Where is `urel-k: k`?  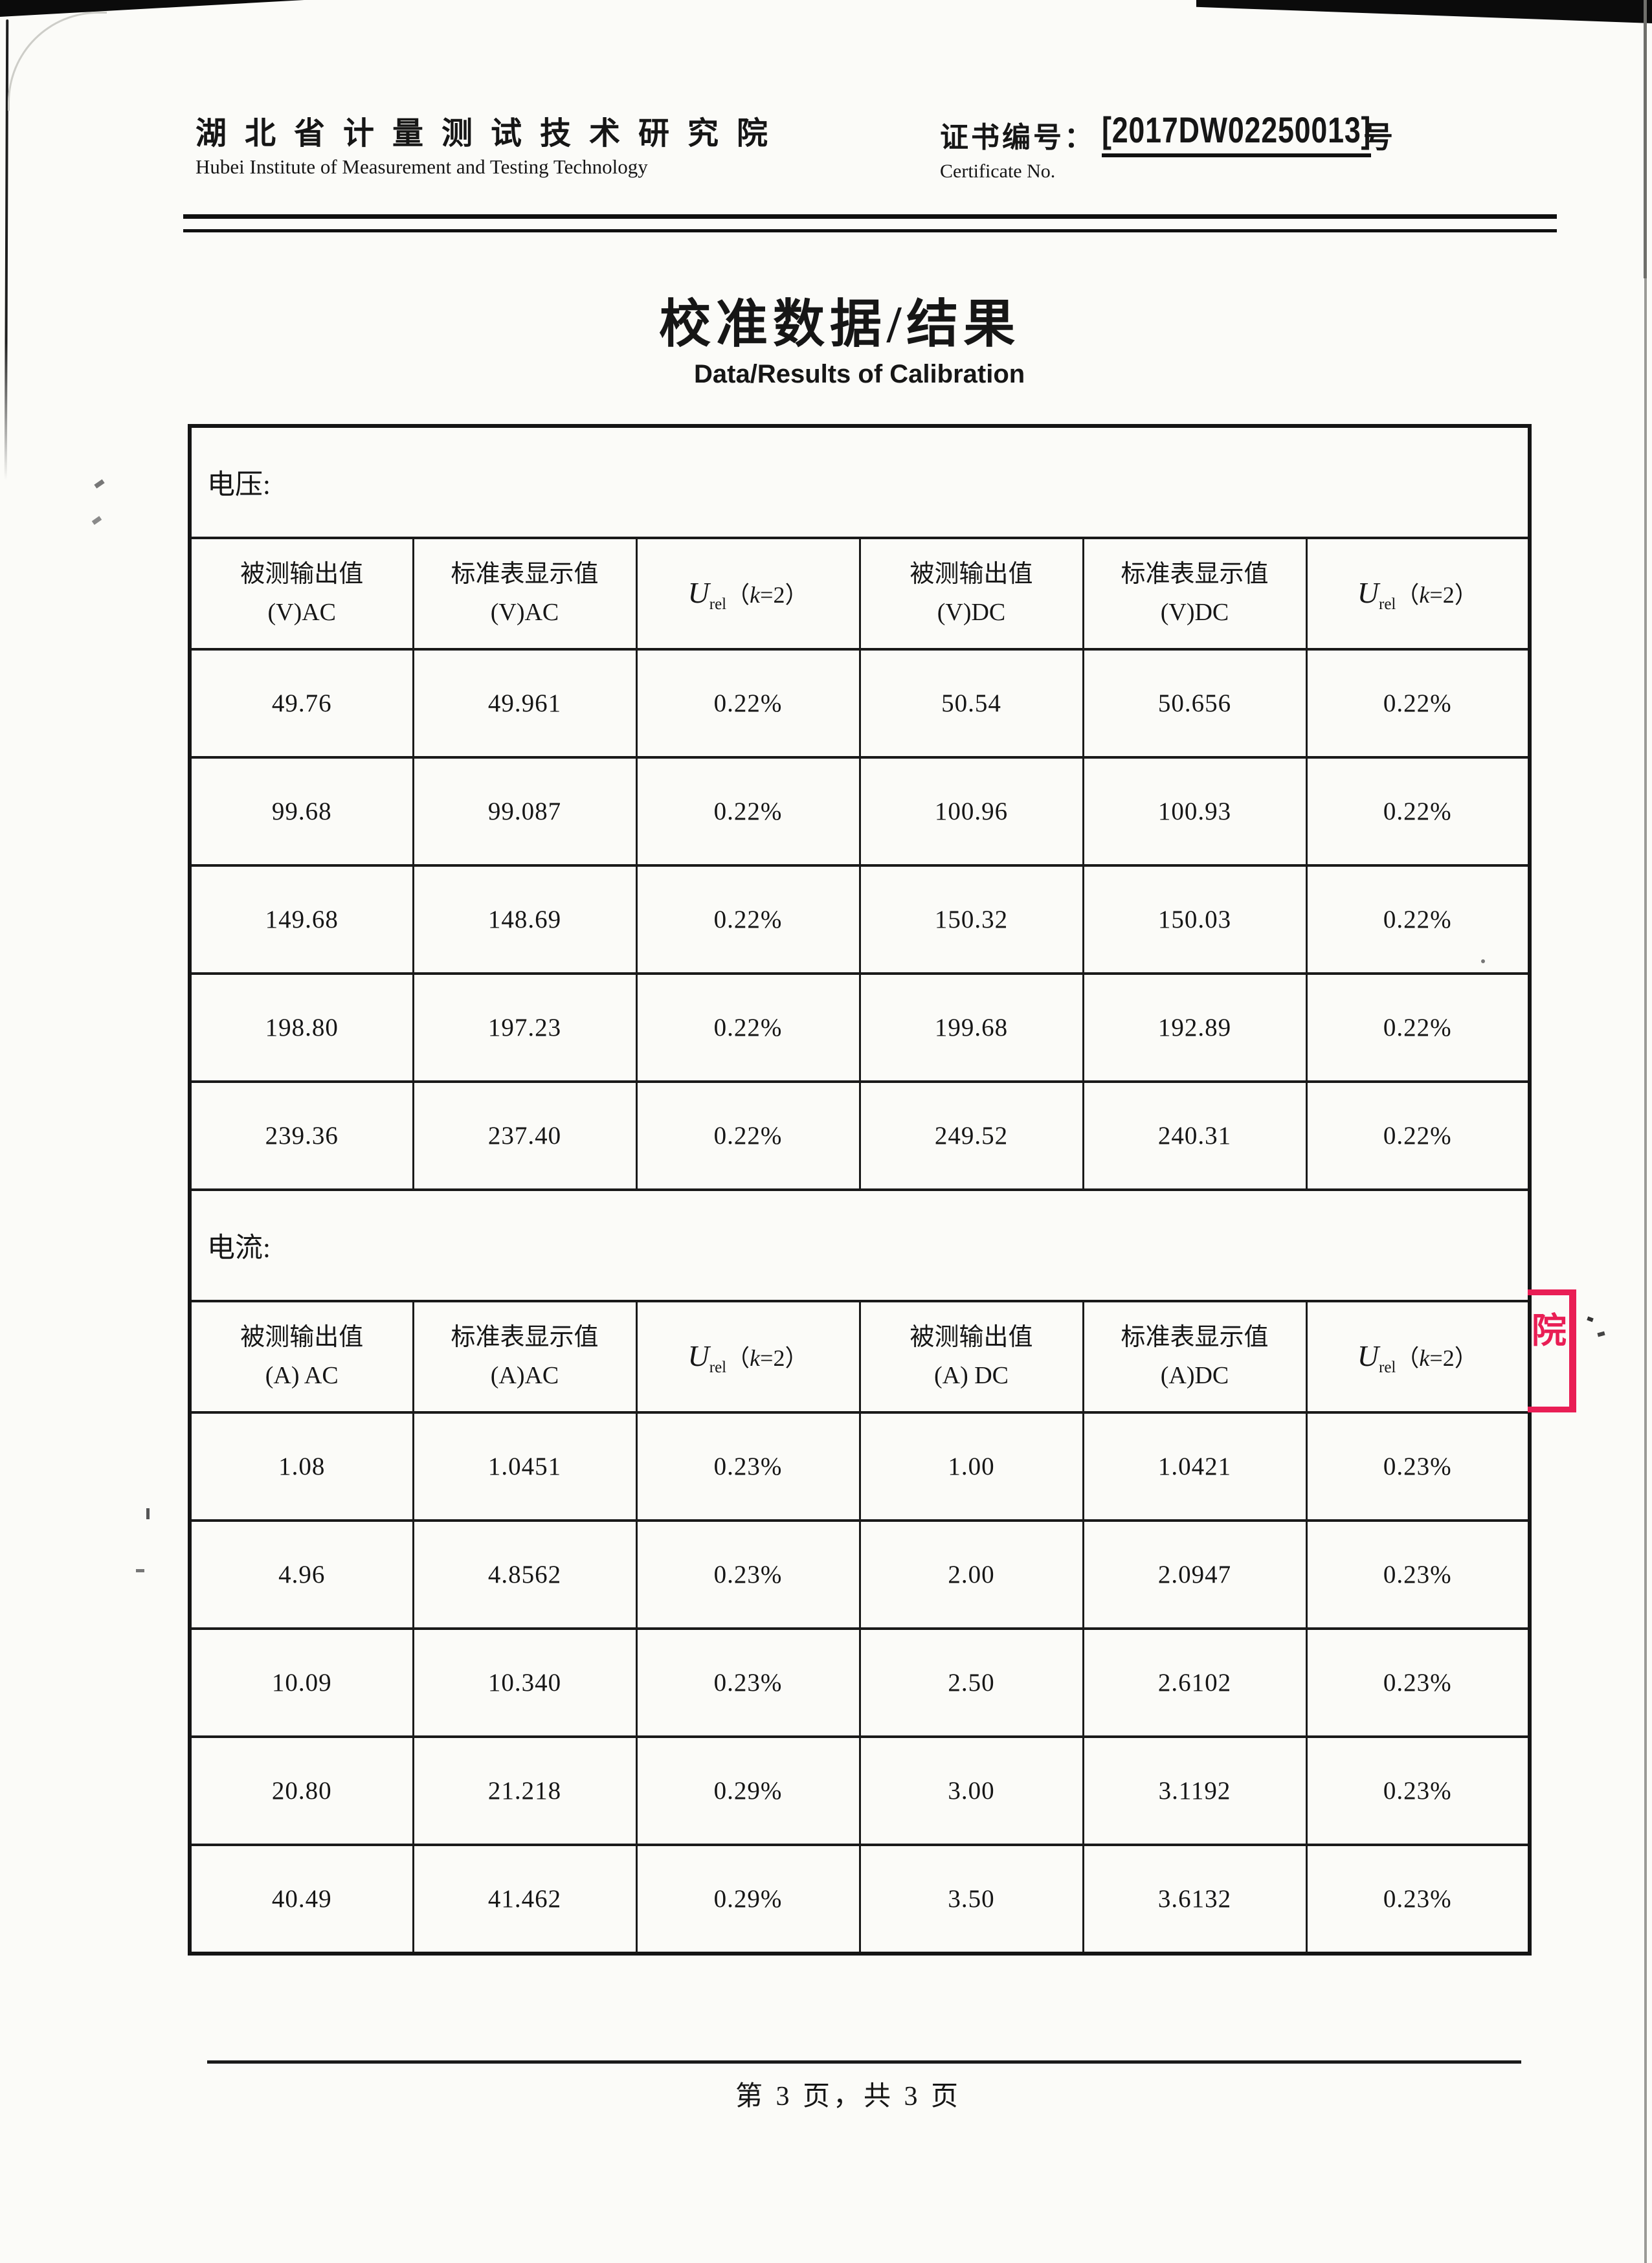 urel-k: k is located at coordinates (1424, 595).